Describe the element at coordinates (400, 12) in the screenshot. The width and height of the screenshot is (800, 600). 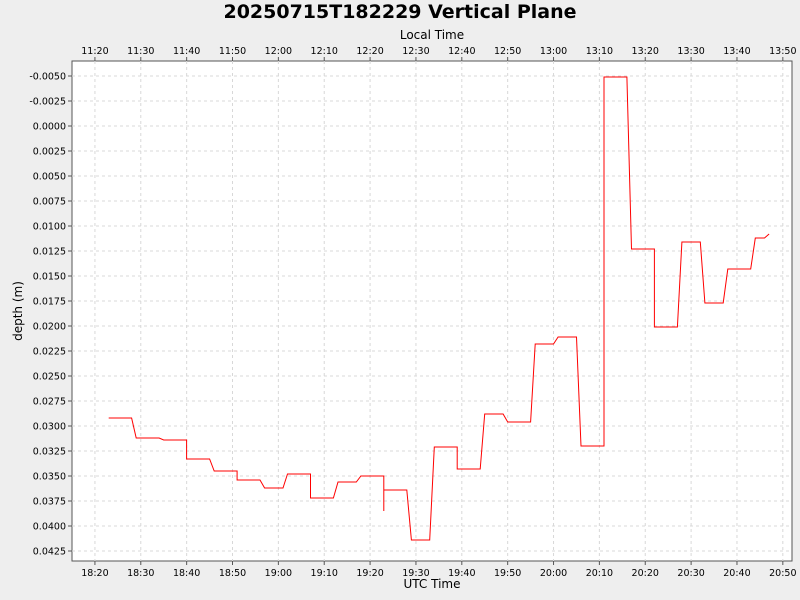
I see `chart-title: 20250715T182229 Vertical Plane` at that location.